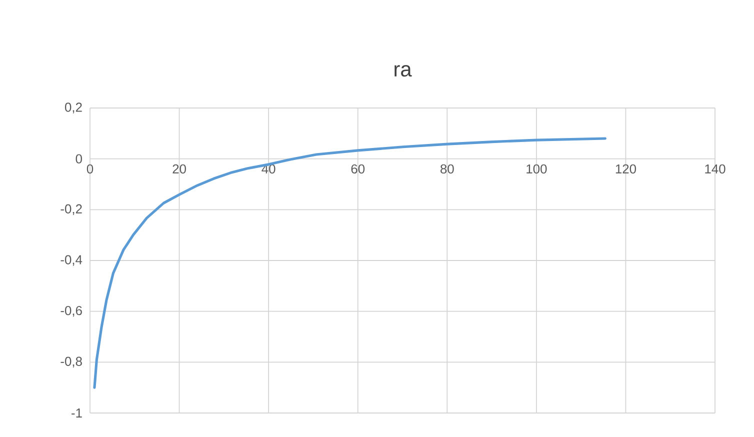 This screenshot has height=437, width=754. What do you see at coordinates (358, 169) in the screenshot?
I see `x-tick-label: 60` at bounding box center [358, 169].